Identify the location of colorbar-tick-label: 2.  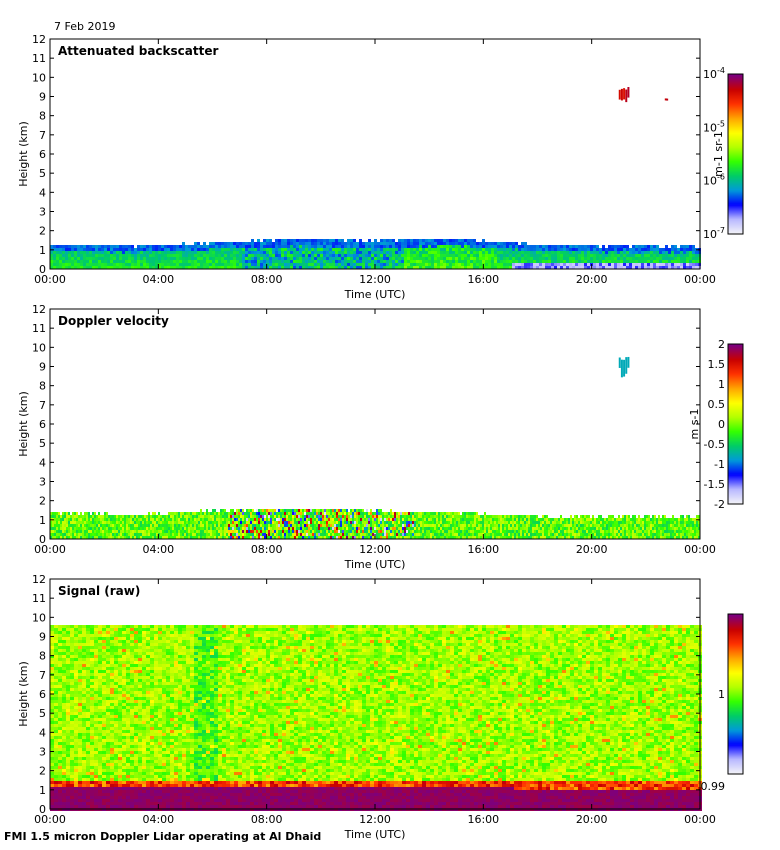
(721, 344).